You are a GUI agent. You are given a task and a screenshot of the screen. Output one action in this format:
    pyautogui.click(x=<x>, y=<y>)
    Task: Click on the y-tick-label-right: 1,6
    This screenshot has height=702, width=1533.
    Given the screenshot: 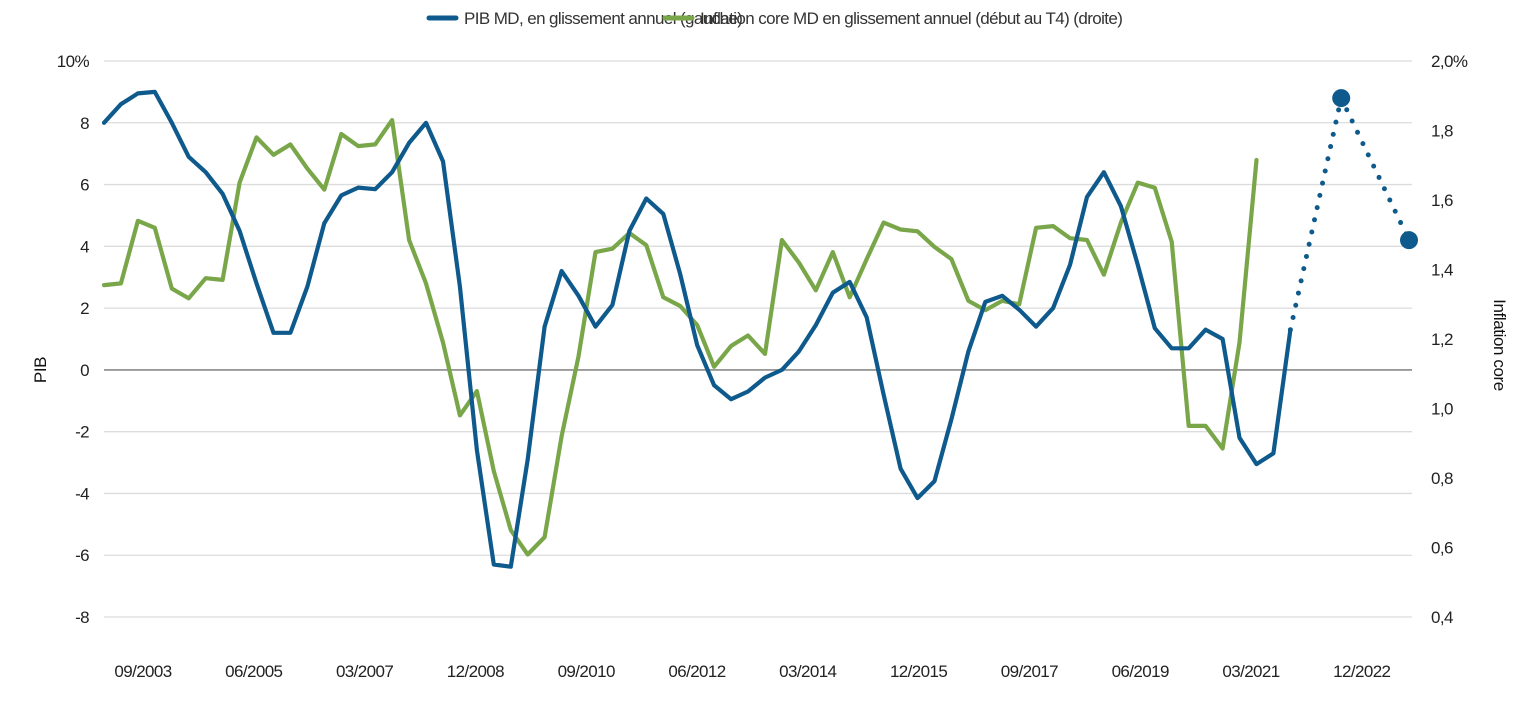 What is the action you would take?
    pyautogui.click(x=1442, y=200)
    